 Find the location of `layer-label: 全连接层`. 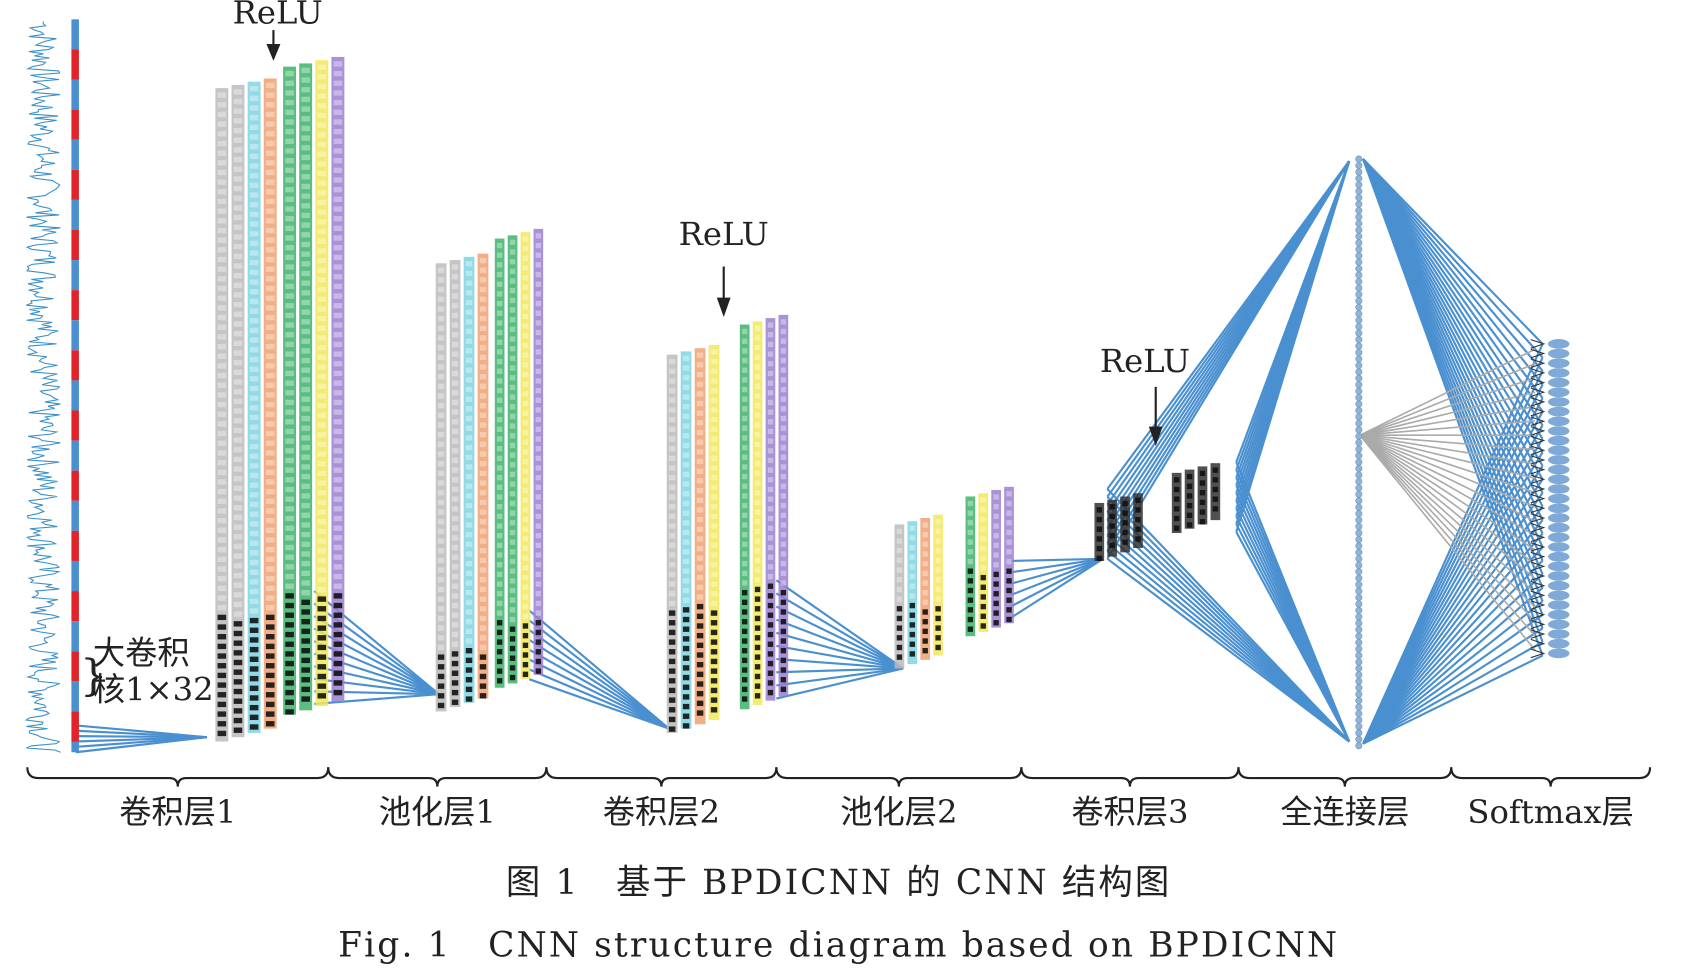

layer-label: 全连接层 is located at coordinates (1344, 812).